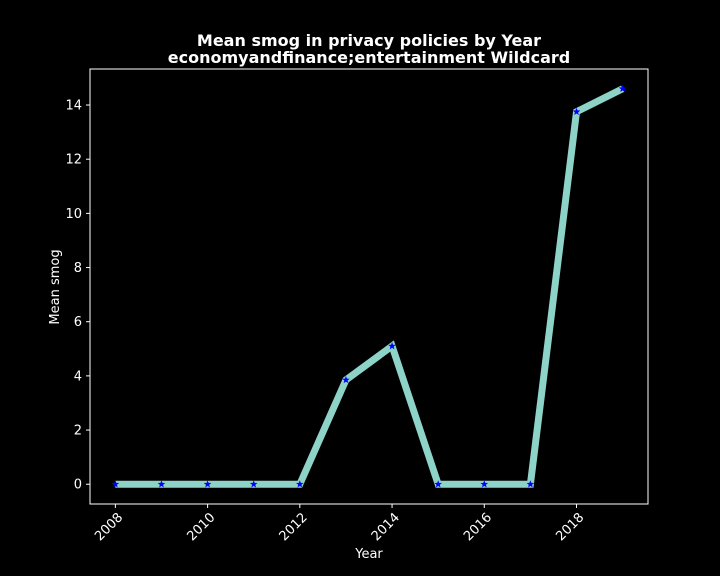  What do you see at coordinates (369, 57) in the screenshot?
I see `chart-title-line2: economyandfinance;entertainment Wildcard` at bounding box center [369, 57].